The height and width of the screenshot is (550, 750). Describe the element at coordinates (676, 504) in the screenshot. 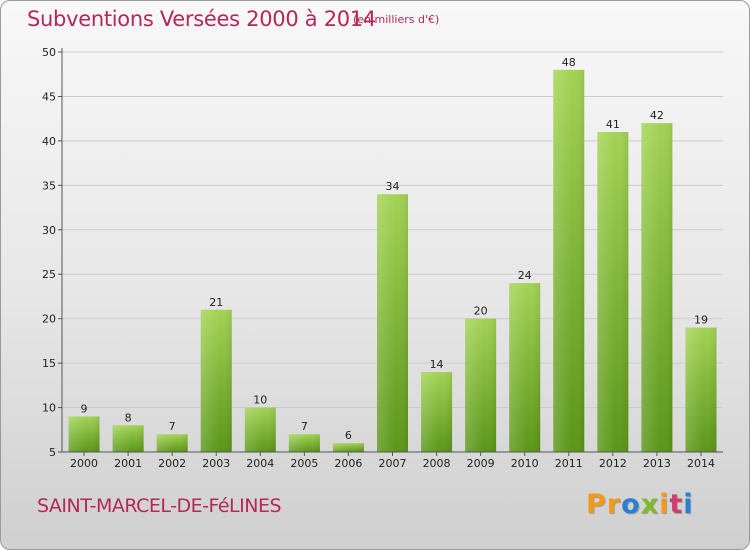

I see `logo-letter: t` at that location.